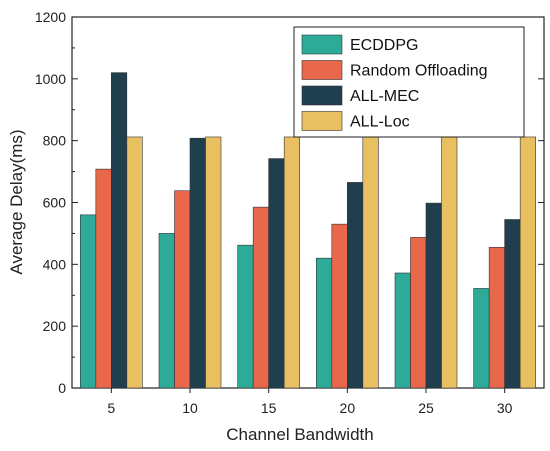 The width and height of the screenshot is (550, 451). I want to click on x-axis-title: Channel Bandwidth, so click(299, 434).